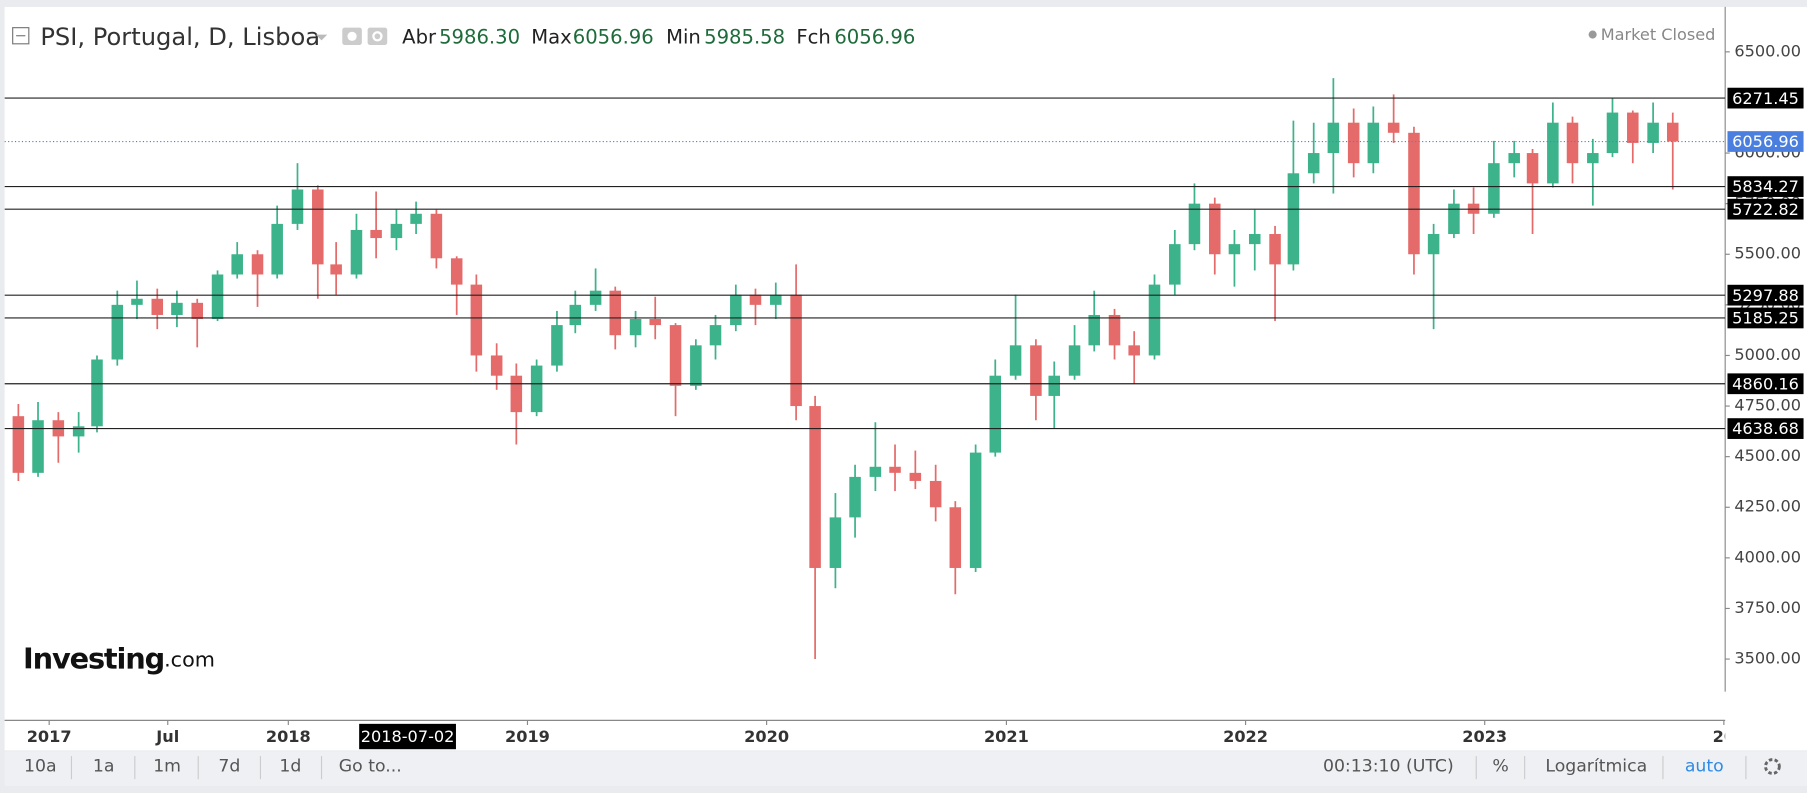 This screenshot has width=1807, height=793. I want to click on close-value: 6056.96, so click(874, 37).